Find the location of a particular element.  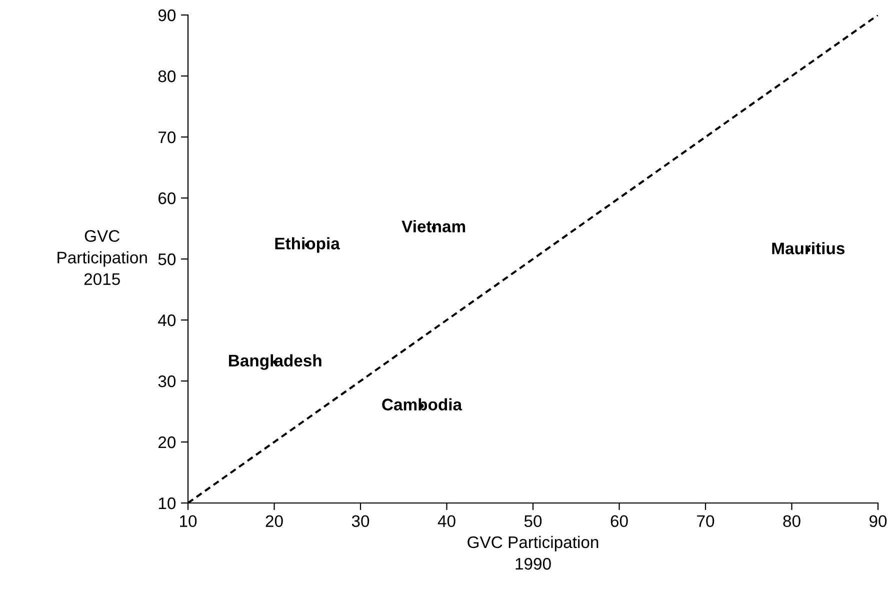

y-tick-label: 10 is located at coordinates (167, 503).